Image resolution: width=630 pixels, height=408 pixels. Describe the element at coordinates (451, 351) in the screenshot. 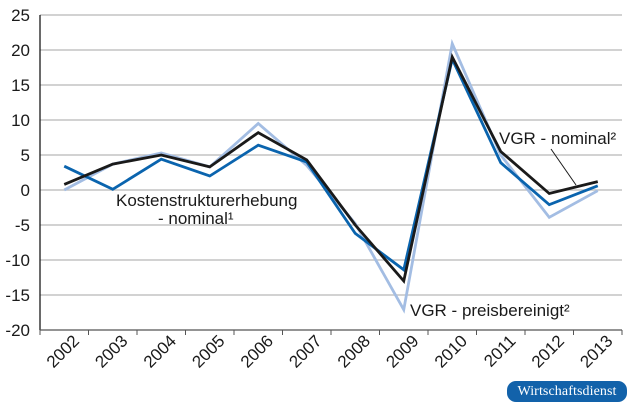

I see `x-tick-label: 2010` at that location.